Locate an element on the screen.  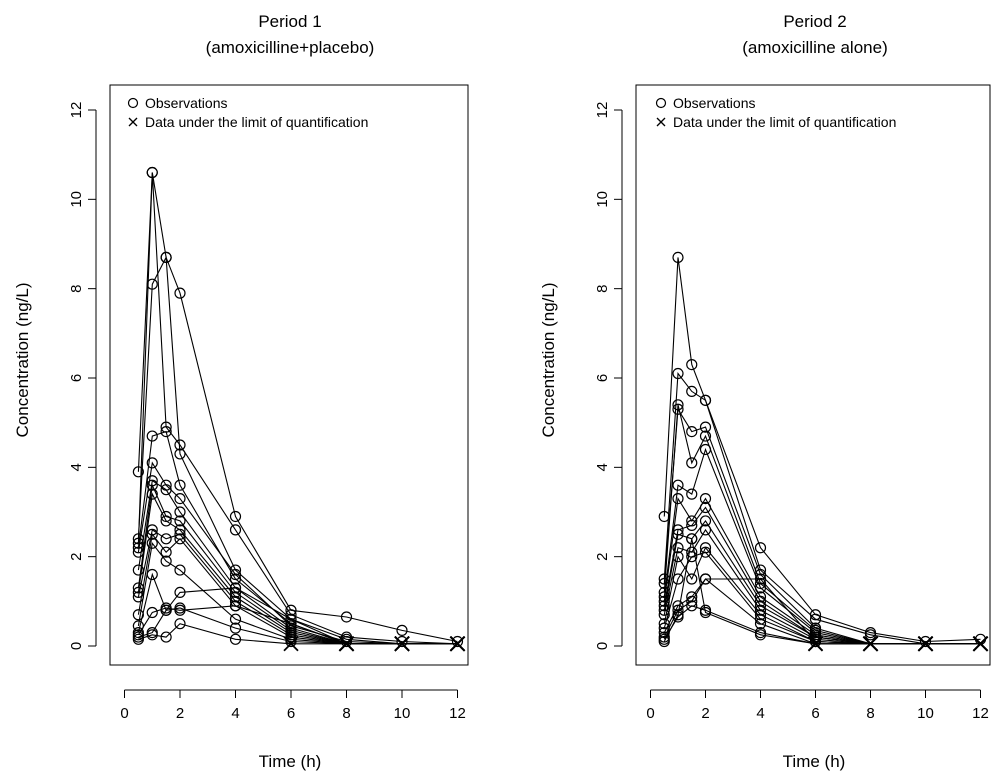
panel-2-x-axis: 0 2 4 6 8 10 12 is located at coordinates (817, 705).